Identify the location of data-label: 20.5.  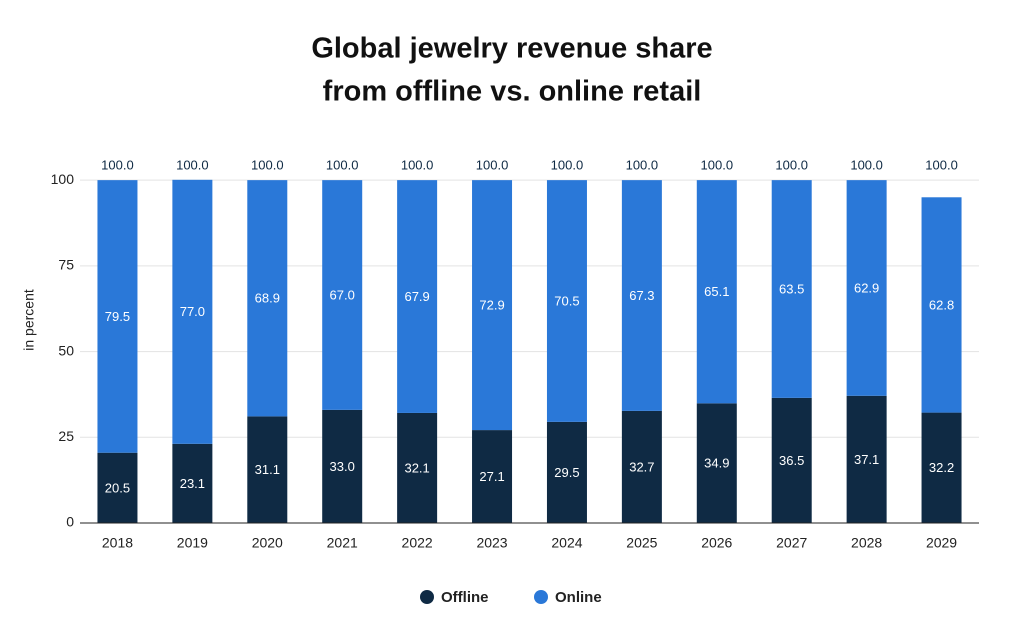
(117, 487).